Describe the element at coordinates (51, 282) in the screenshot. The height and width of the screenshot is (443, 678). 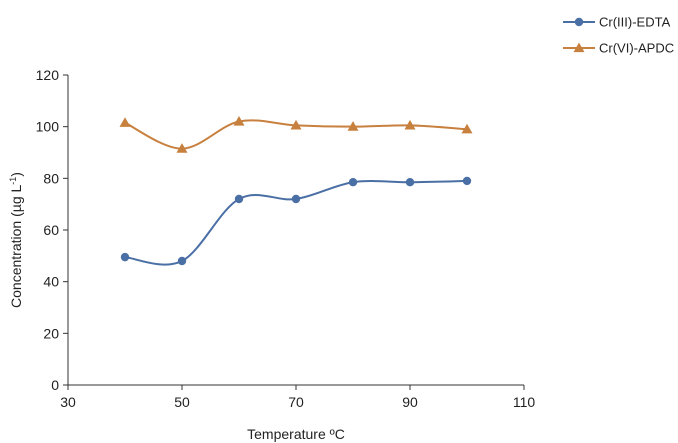
I see `y-tick-label: 40` at that location.